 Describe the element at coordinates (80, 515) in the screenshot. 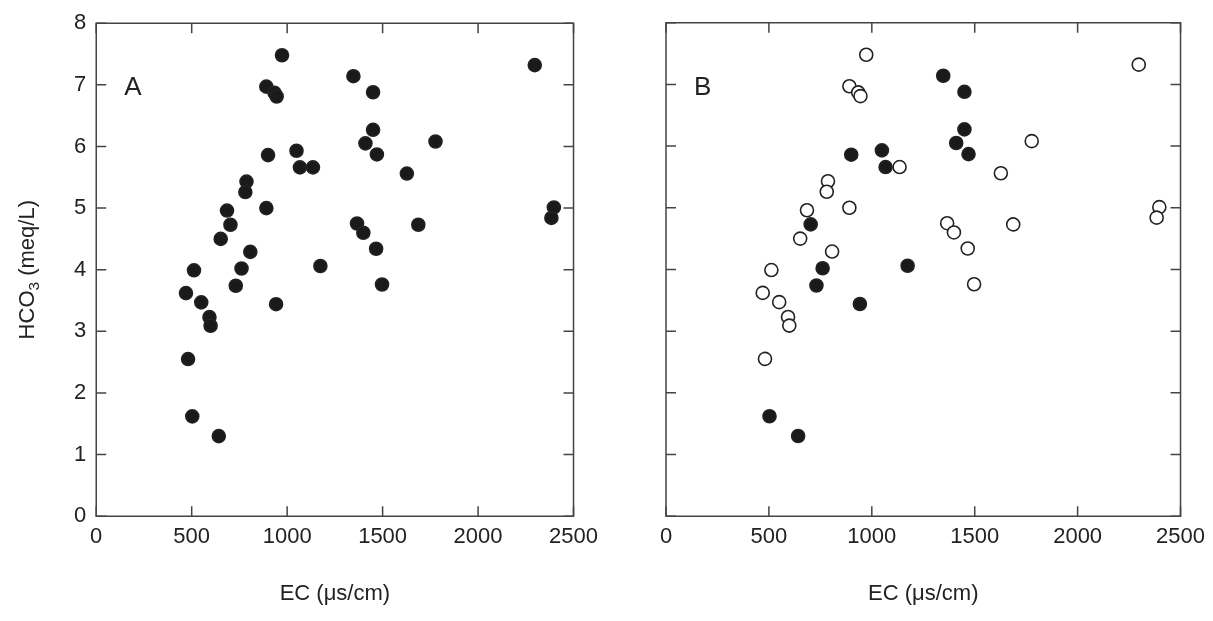

I see `y-tick-label: 0` at that location.